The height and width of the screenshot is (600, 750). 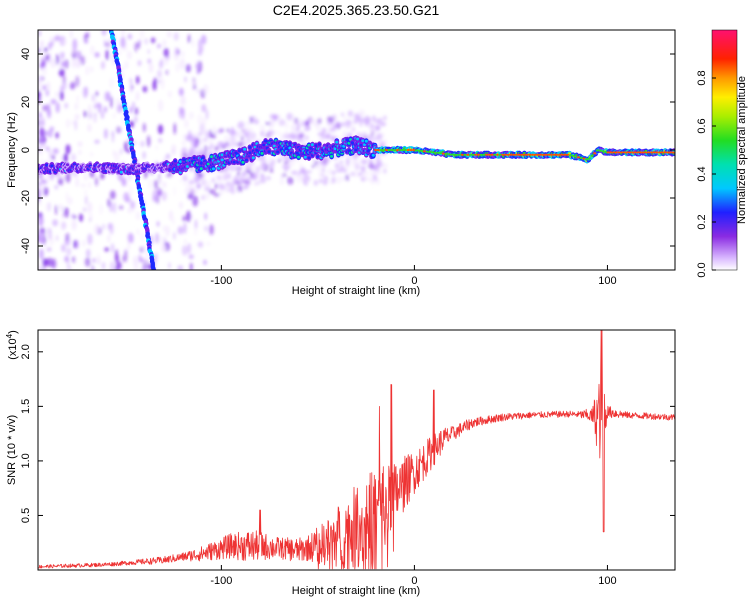 I want to click on spectrogram-y-label: Frequency (Hz), so click(x=12, y=150).